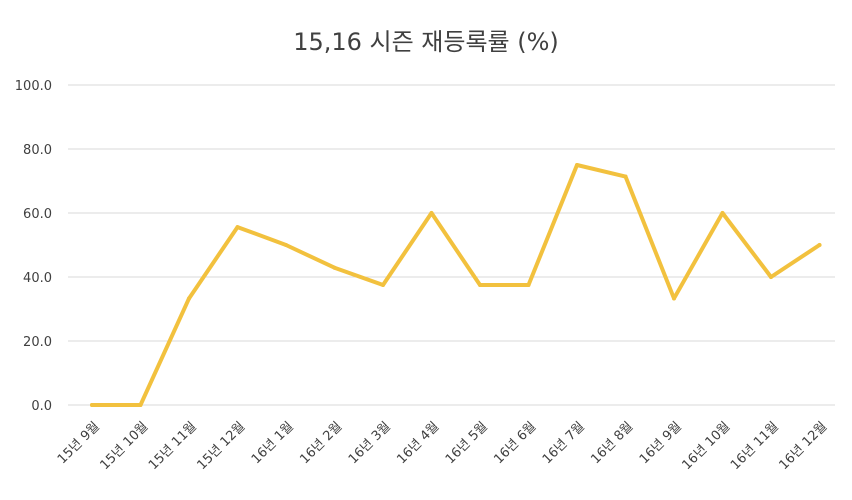  Describe the element at coordinates (37, 150) in the screenshot. I see `y-tick-label: 80.0` at that location.